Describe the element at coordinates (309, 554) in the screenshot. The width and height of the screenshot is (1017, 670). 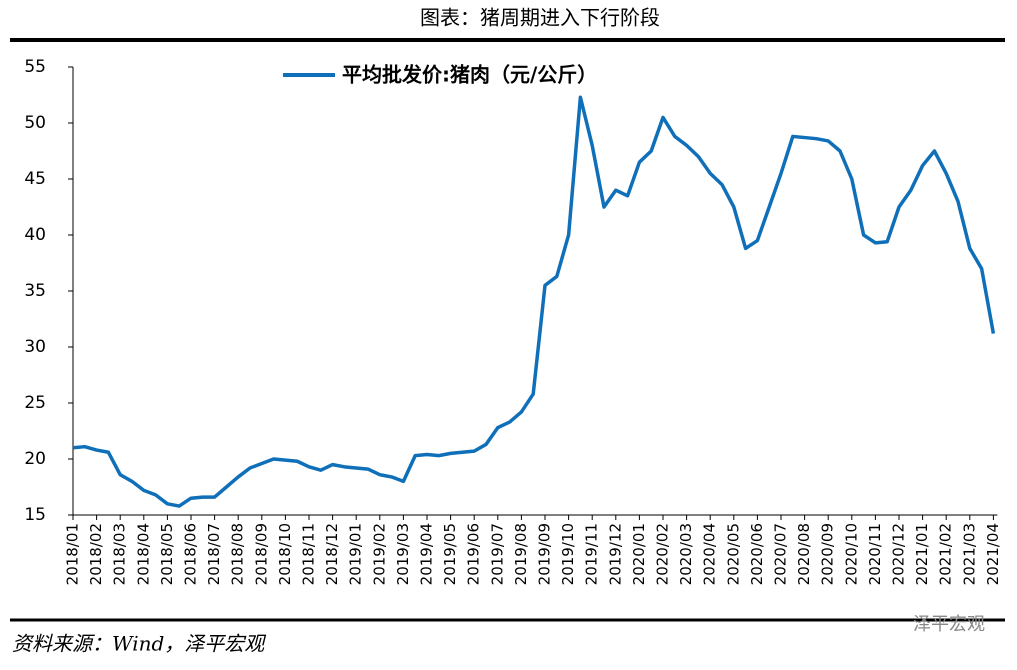
I see `x-tick-label: 2018/11` at that location.